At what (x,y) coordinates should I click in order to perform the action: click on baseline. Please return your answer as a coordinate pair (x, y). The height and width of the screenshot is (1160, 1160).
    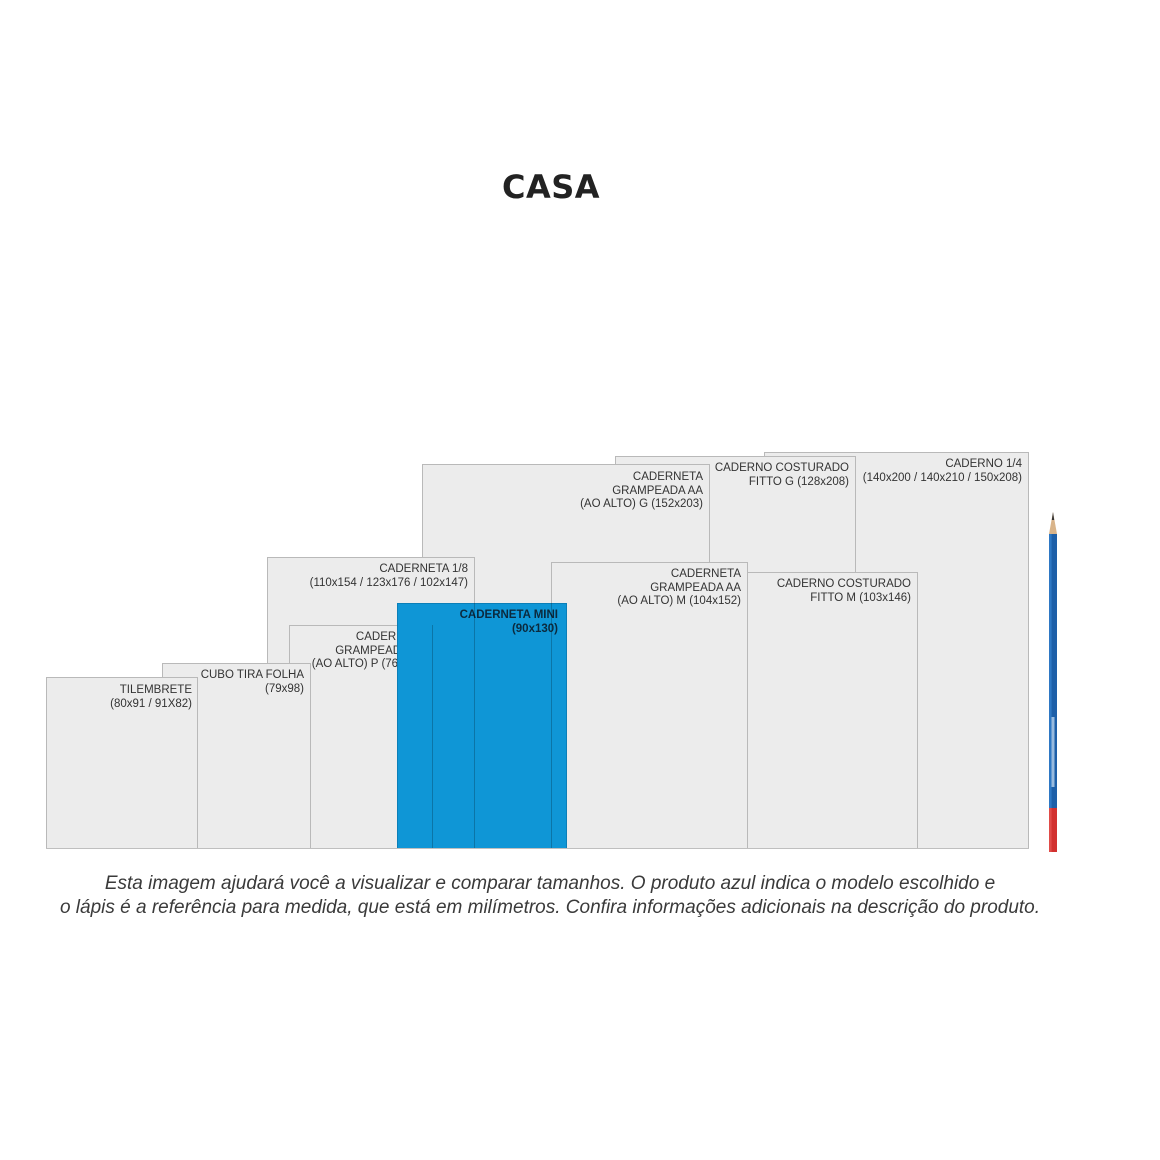
    Looking at the image, I should click on (537, 848).